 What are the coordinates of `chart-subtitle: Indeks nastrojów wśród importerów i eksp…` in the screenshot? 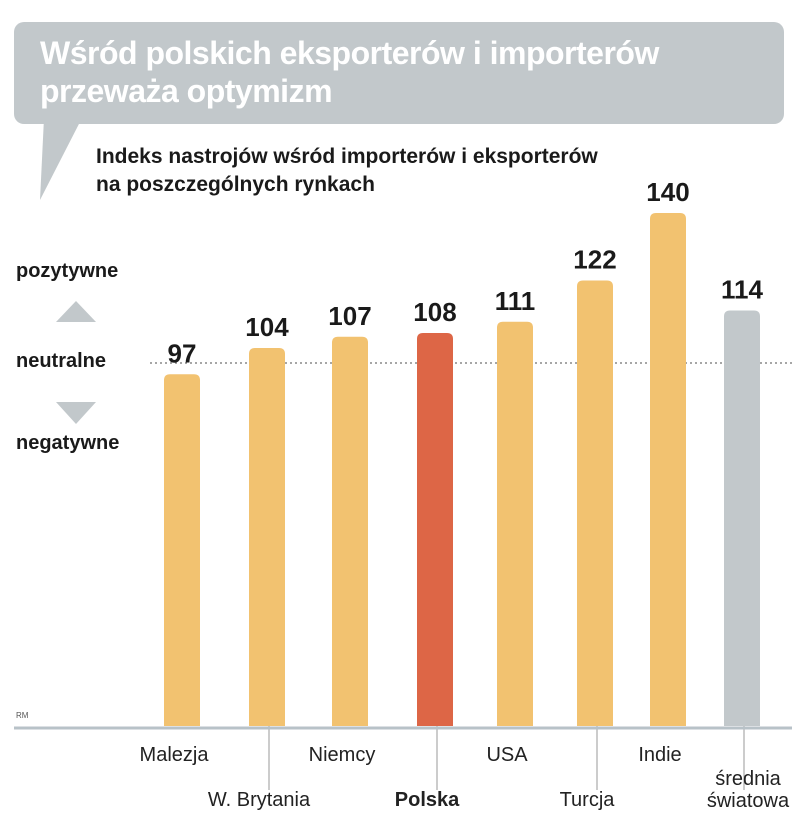 It's located at (347, 171).